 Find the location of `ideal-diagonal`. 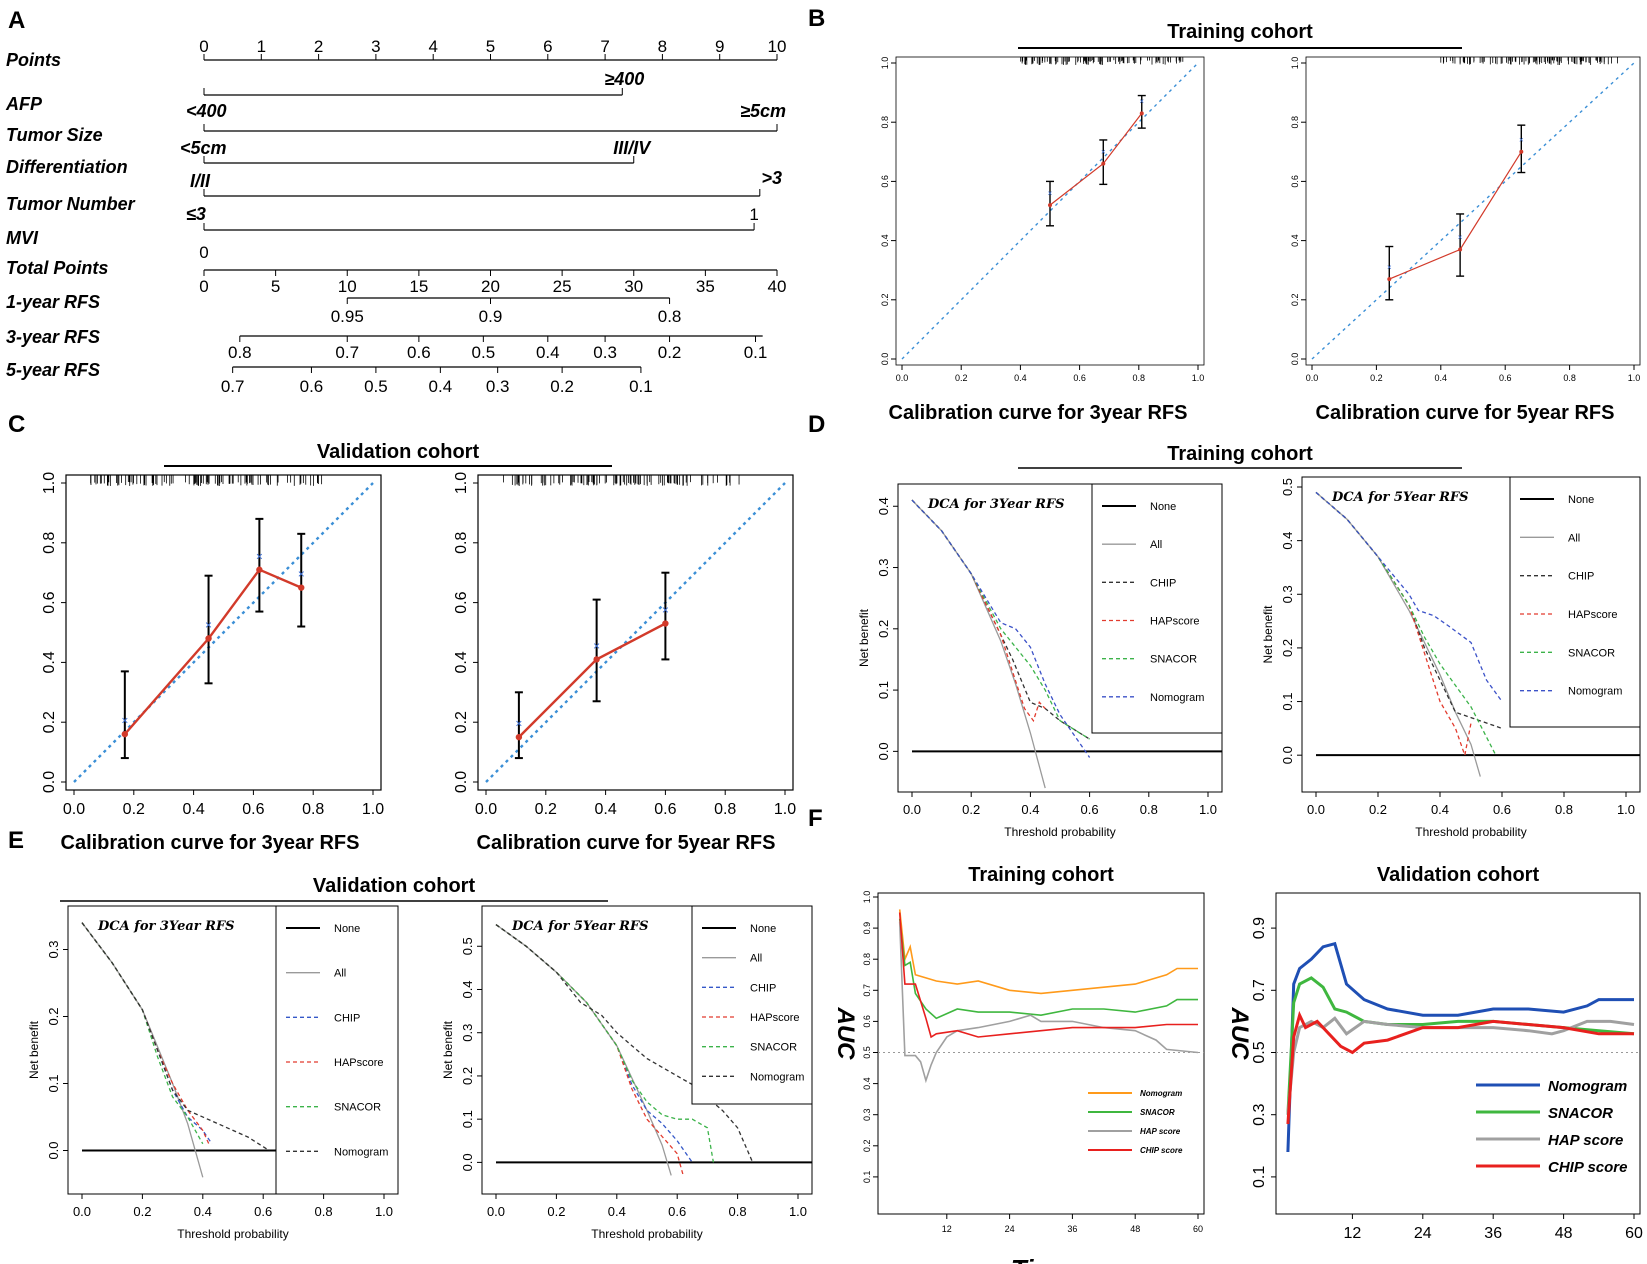

ideal-diagonal is located at coordinates (223, 632).